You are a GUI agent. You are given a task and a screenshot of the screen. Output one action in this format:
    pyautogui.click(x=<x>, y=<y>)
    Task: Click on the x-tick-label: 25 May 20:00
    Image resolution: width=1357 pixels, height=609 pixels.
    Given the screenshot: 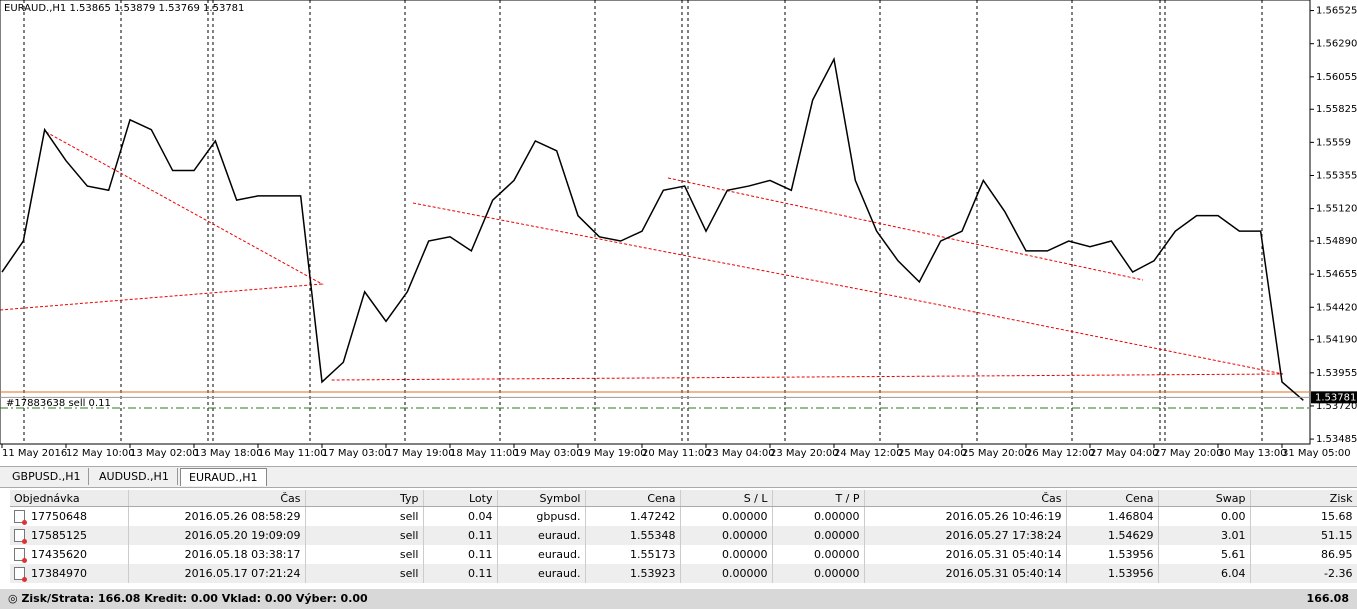 What is the action you would take?
    pyautogui.click(x=996, y=453)
    